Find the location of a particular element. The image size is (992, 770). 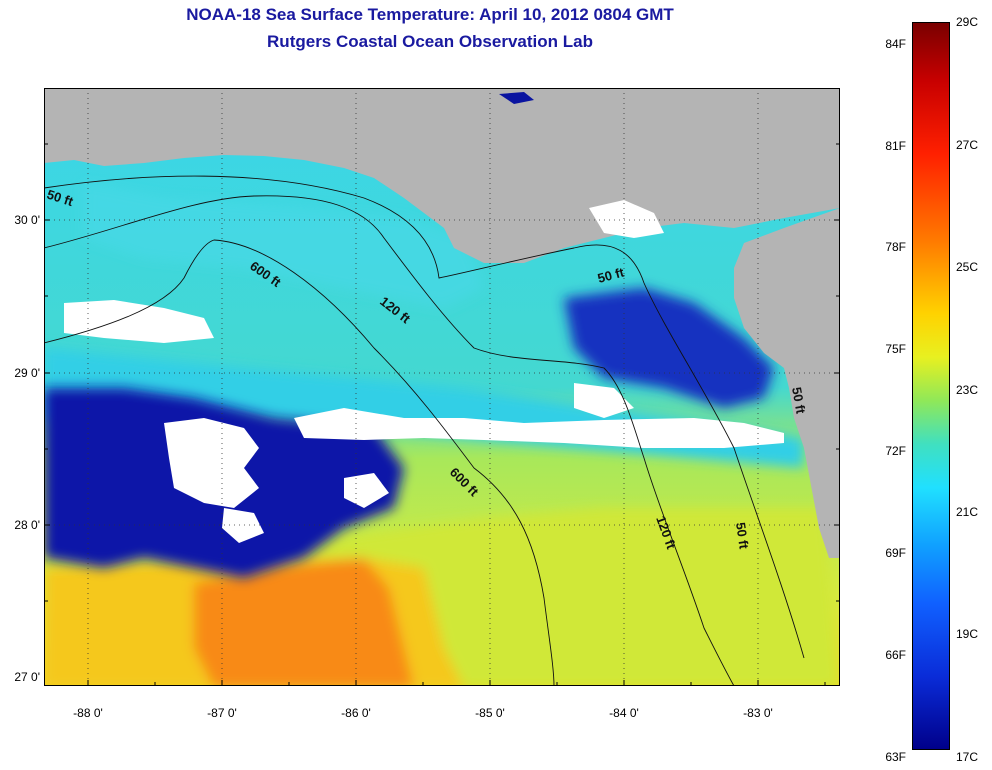

lat-label: 27 0' is located at coordinates (27, 677).